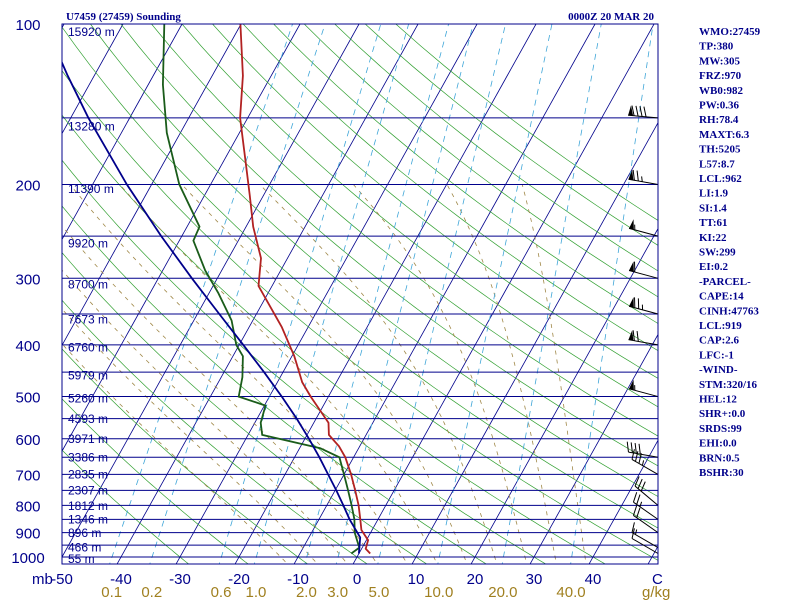 This screenshot has width=800, height=600. I want to click on height-label: 9920 m, so click(88, 243).